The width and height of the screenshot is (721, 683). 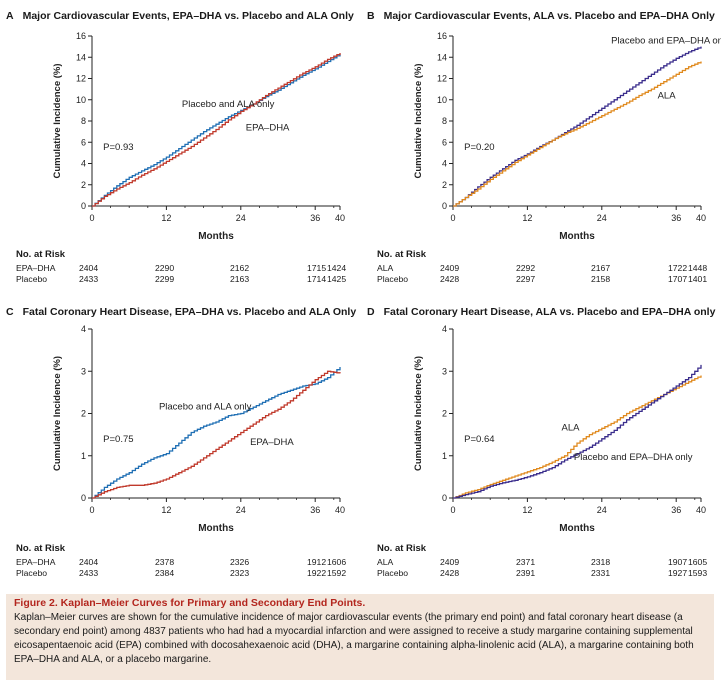 I want to click on risk-cell: 1922, so click(x=317, y=573).